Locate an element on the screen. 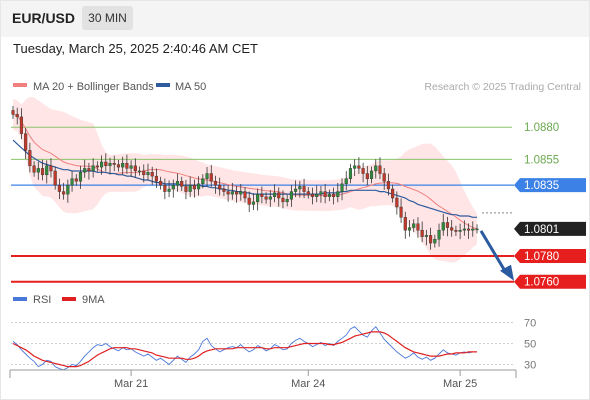 This screenshot has height=400, width=590. x-tick-label: Mar 25 is located at coordinates (460, 384).